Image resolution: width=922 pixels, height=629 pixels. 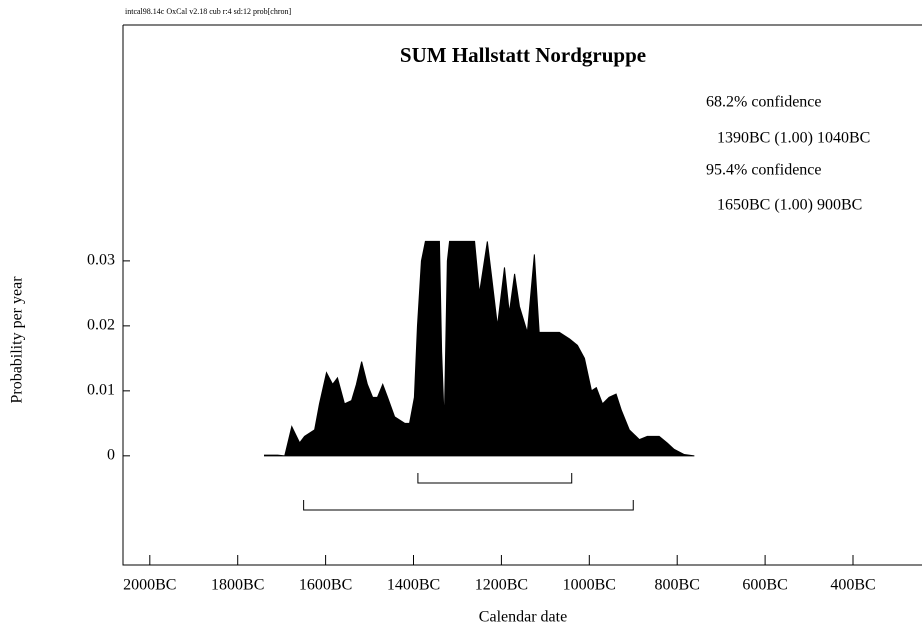 I want to click on confidence-range: 1650BC (1.00) 900BC, so click(x=789, y=205).